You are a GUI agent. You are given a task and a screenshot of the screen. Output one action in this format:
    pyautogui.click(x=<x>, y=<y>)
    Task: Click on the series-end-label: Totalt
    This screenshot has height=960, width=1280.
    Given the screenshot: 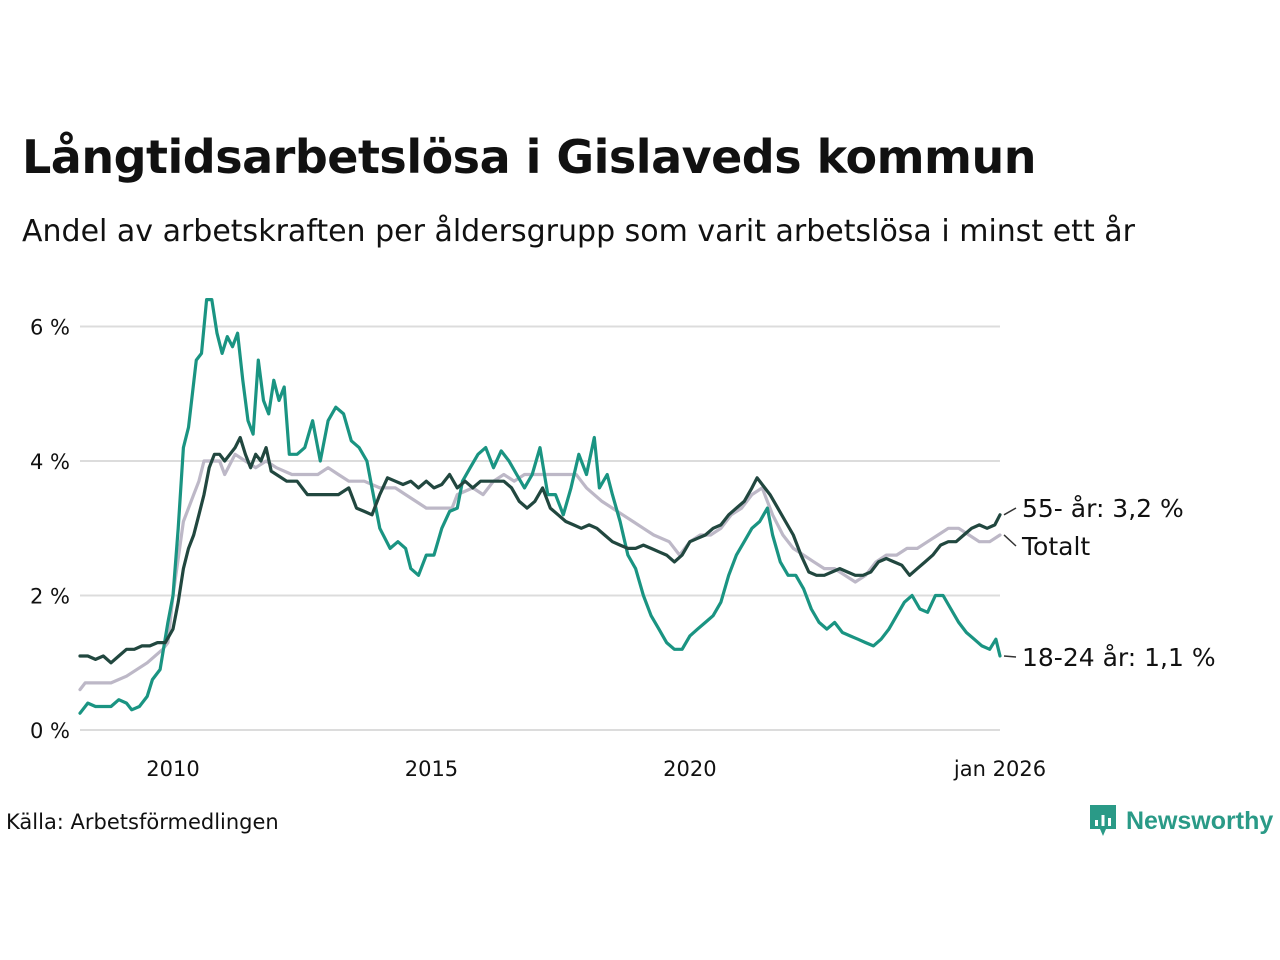 What is the action you would take?
    pyautogui.click(x=1055, y=546)
    